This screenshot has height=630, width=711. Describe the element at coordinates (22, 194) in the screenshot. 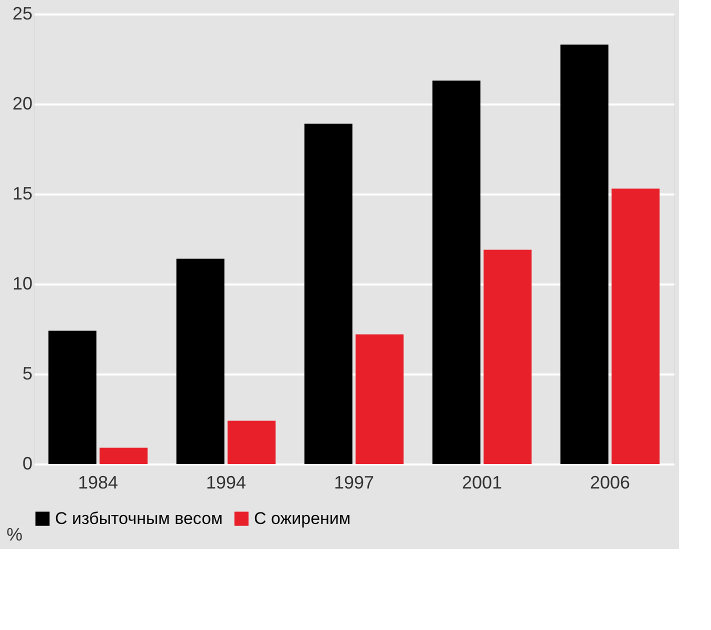

I see `y-tick-label: 15` at that location.